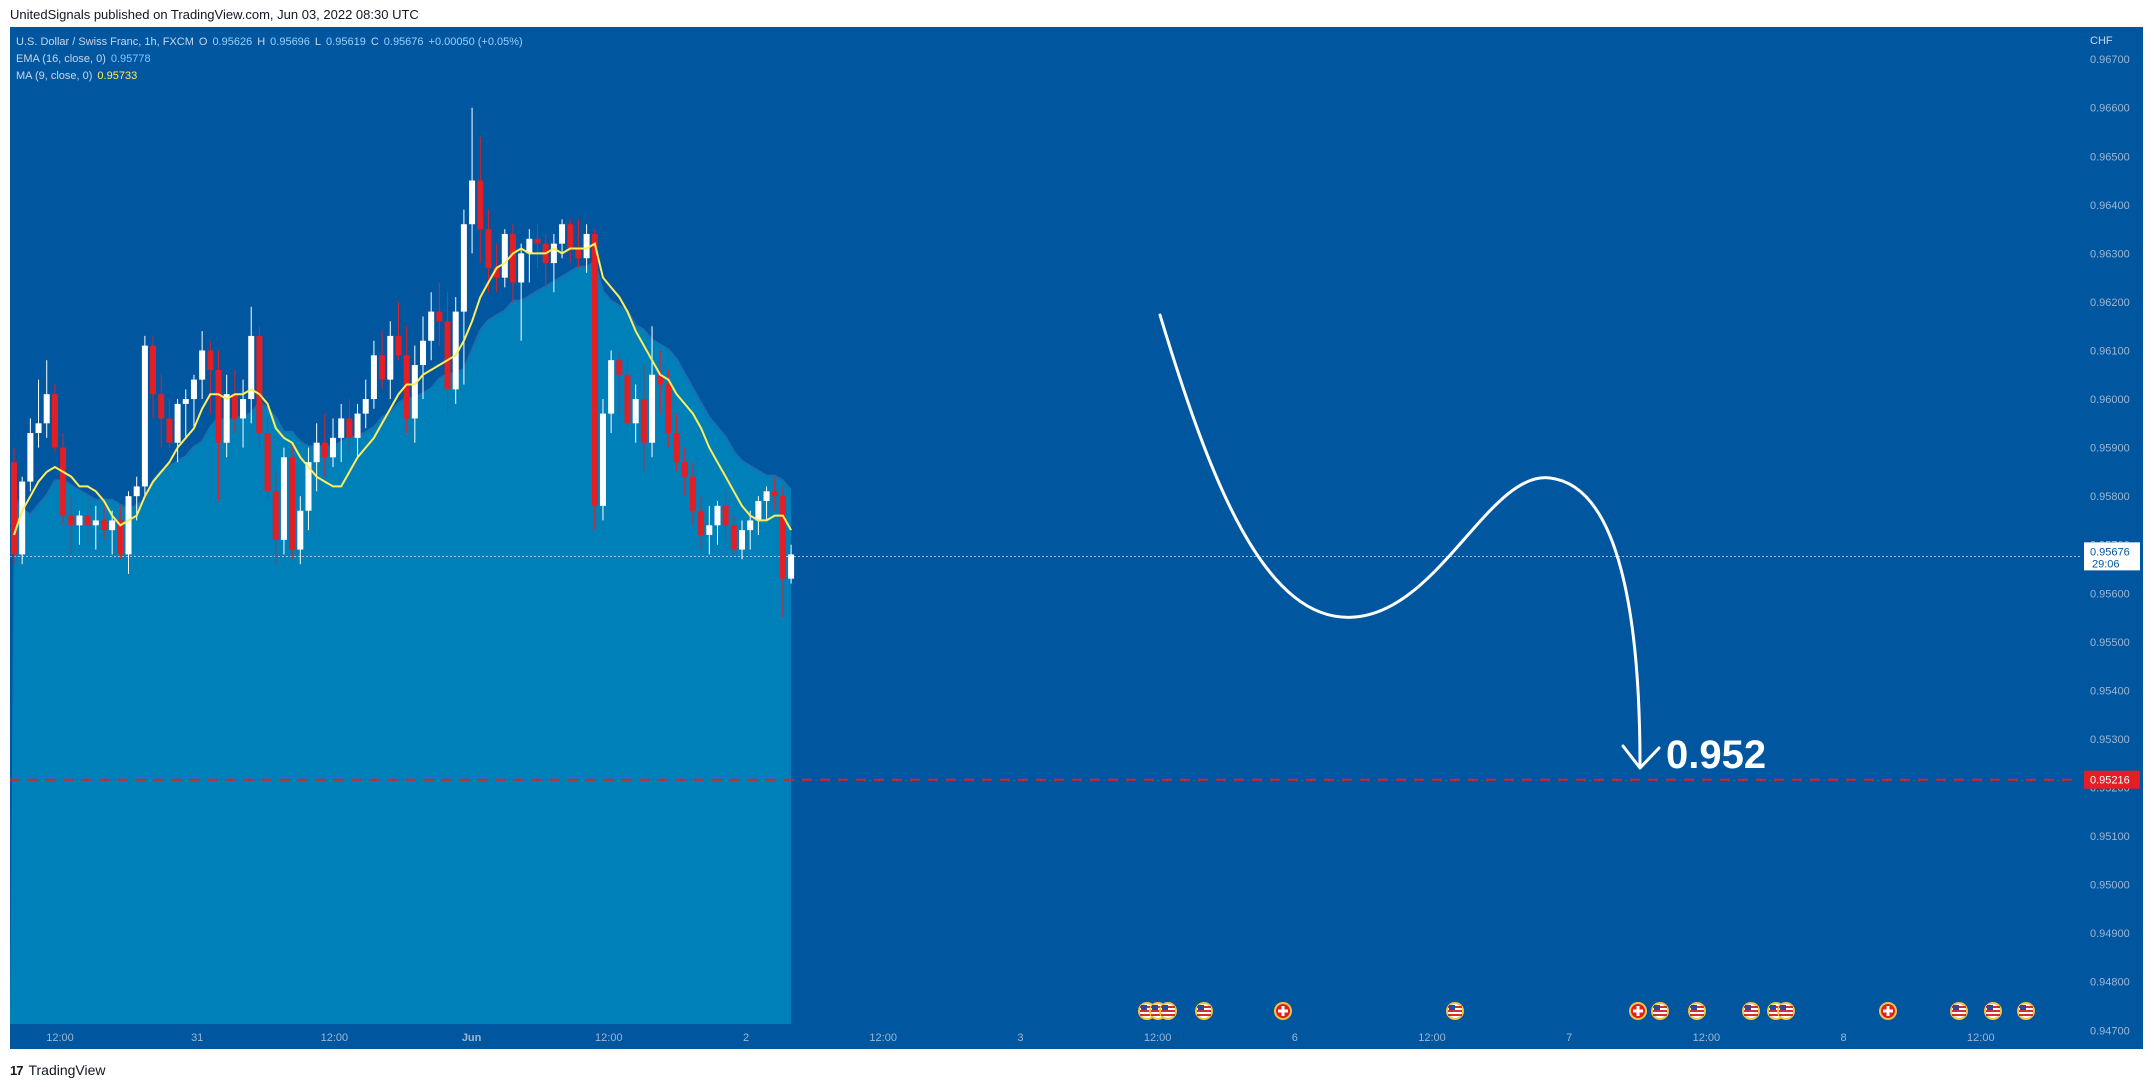 This screenshot has width=2154, height=1087. What do you see at coordinates (269, 59) in the screenshot?
I see `legend-ema-row: EMA (16, close, 0) 0.95778` at bounding box center [269, 59].